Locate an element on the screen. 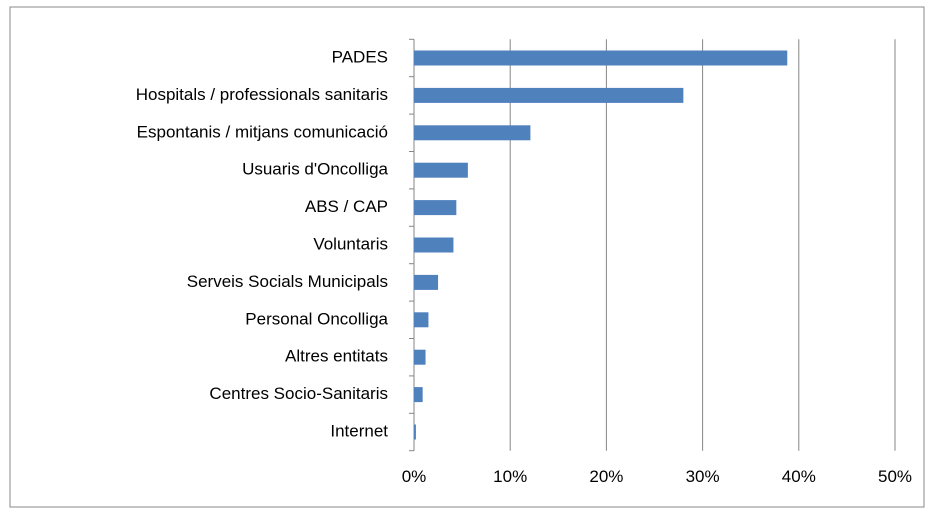 This screenshot has height=508, width=935. y-tick-label: ABS / CAP is located at coordinates (346, 206).